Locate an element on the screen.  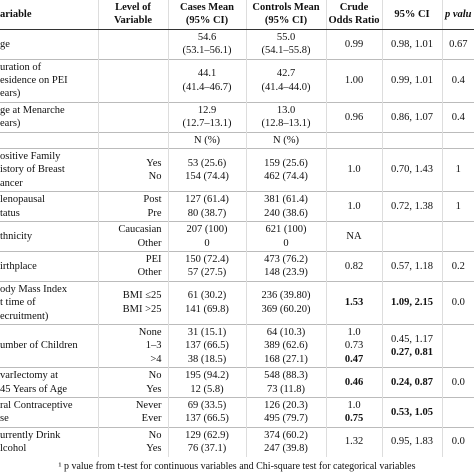
table-cell: varIectomy at 45 Years of Age is located at coordinates (49, 382).